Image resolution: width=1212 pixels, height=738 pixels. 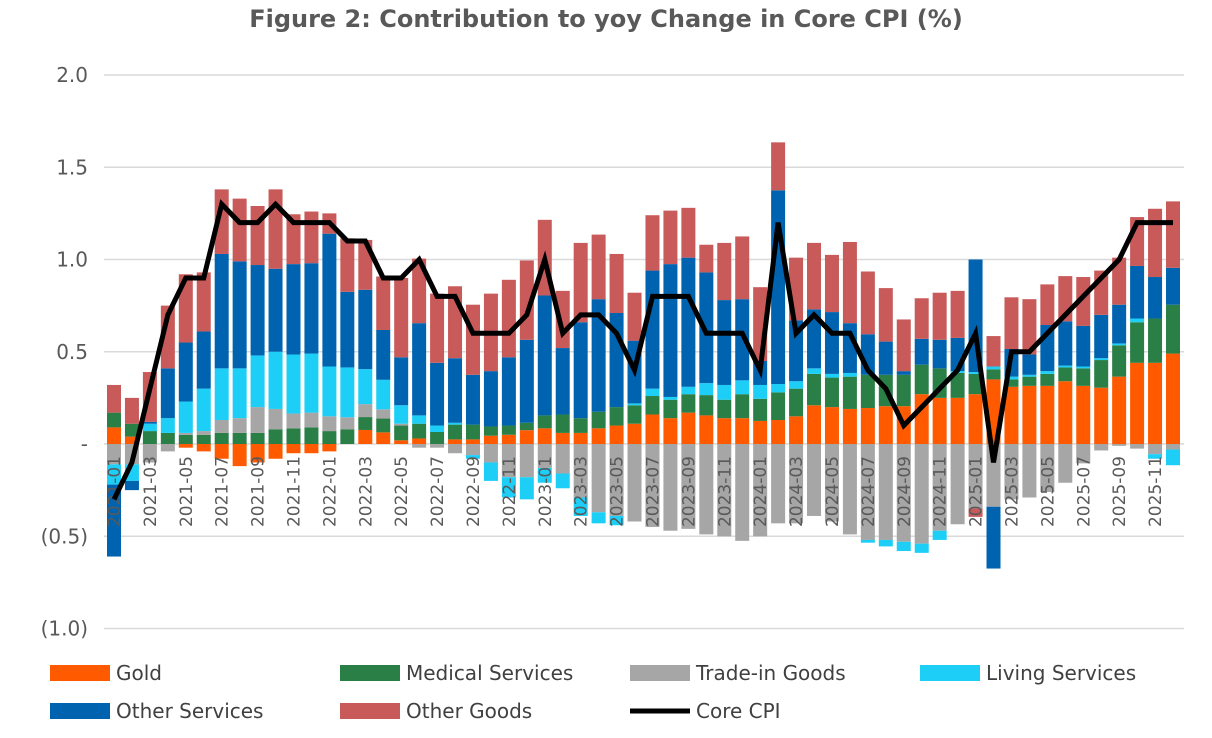 What do you see at coordinates (370, 711) in the screenshot?
I see `legend-swatch-other-goods` at bounding box center [370, 711].